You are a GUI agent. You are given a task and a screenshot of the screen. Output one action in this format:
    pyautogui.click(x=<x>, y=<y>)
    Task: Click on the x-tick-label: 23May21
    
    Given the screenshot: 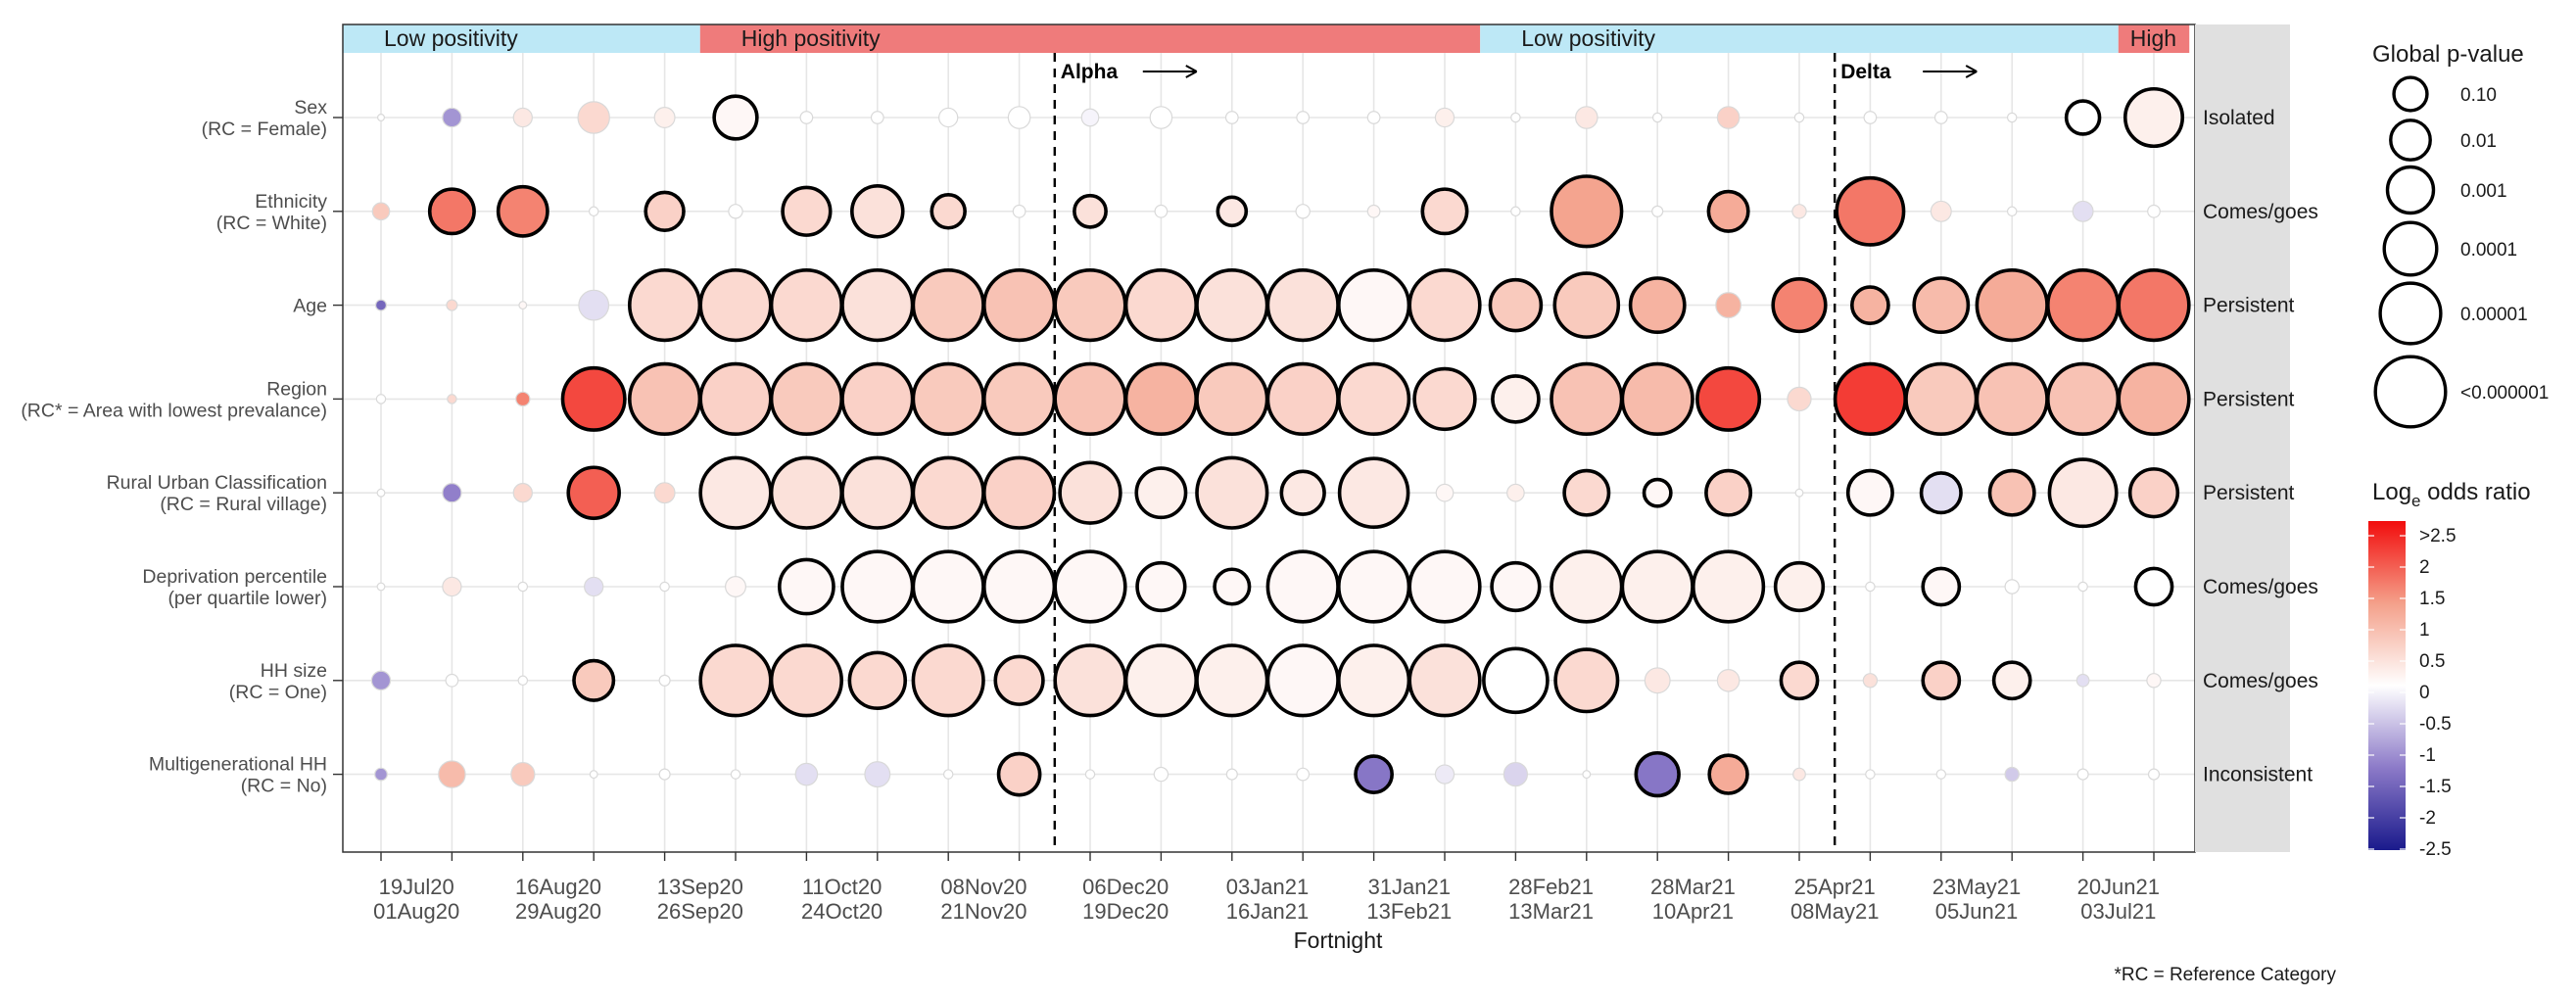 What is the action you would take?
    pyautogui.click(x=1977, y=887)
    